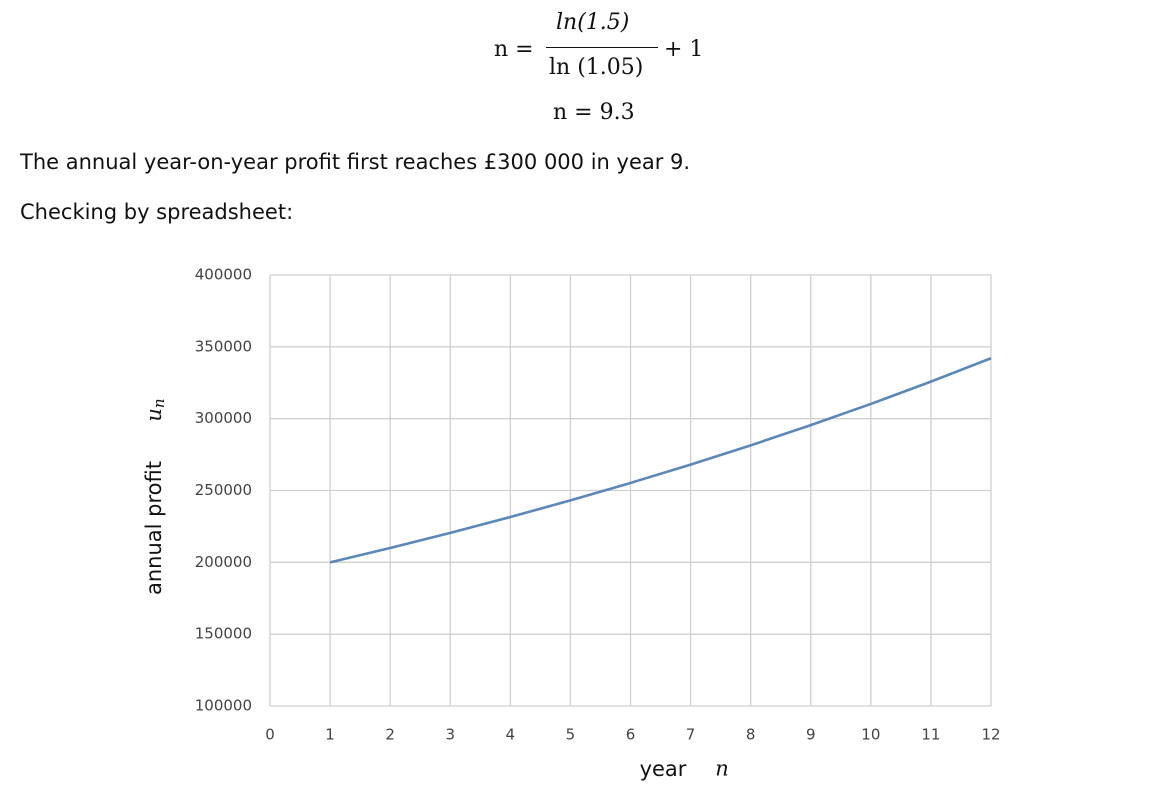 The height and width of the screenshot is (791, 1165). Describe the element at coordinates (684, 49) in the screenshot. I see `eq-rhs: + 1` at that location.